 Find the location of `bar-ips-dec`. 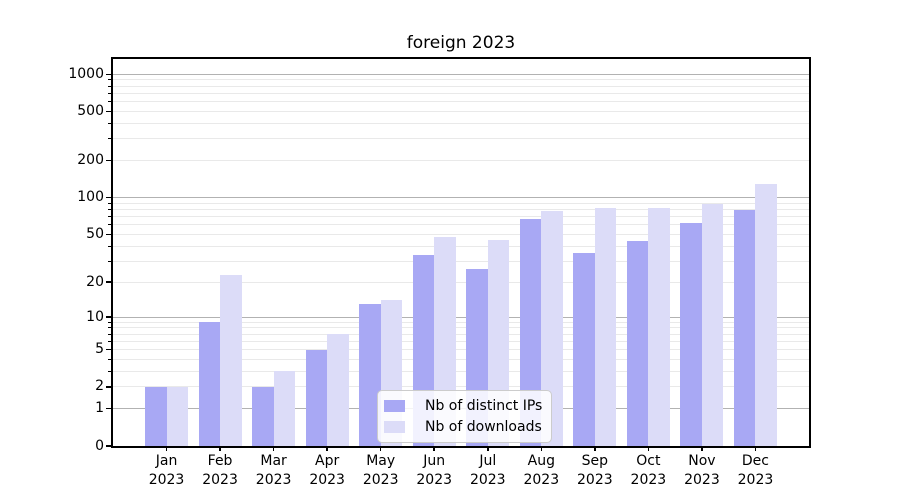

bar-ips-dec is located at coordinates (744, 327).